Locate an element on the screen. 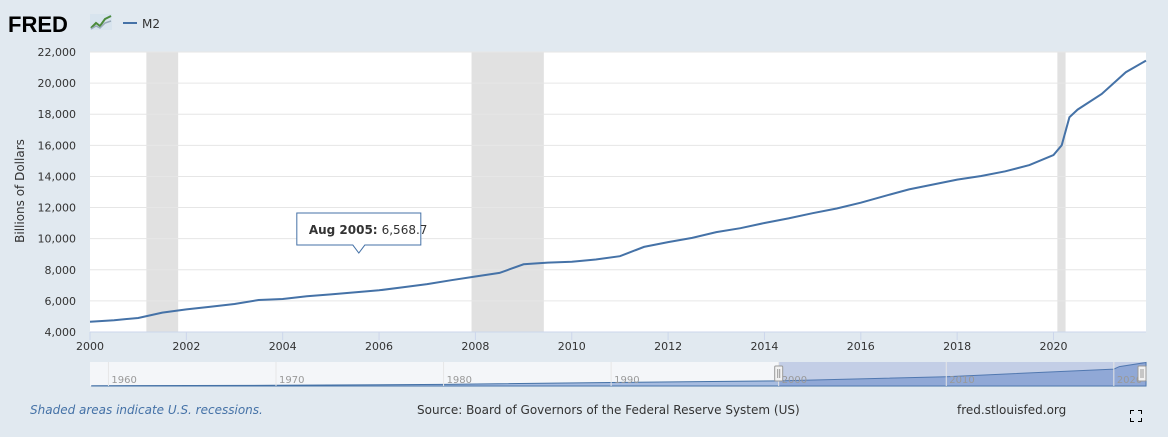 The image size is (1168, 437). navigator-ticks: 1960 1970 1980 1990 2000 2010 2020 is located at coordinates (624, 374).